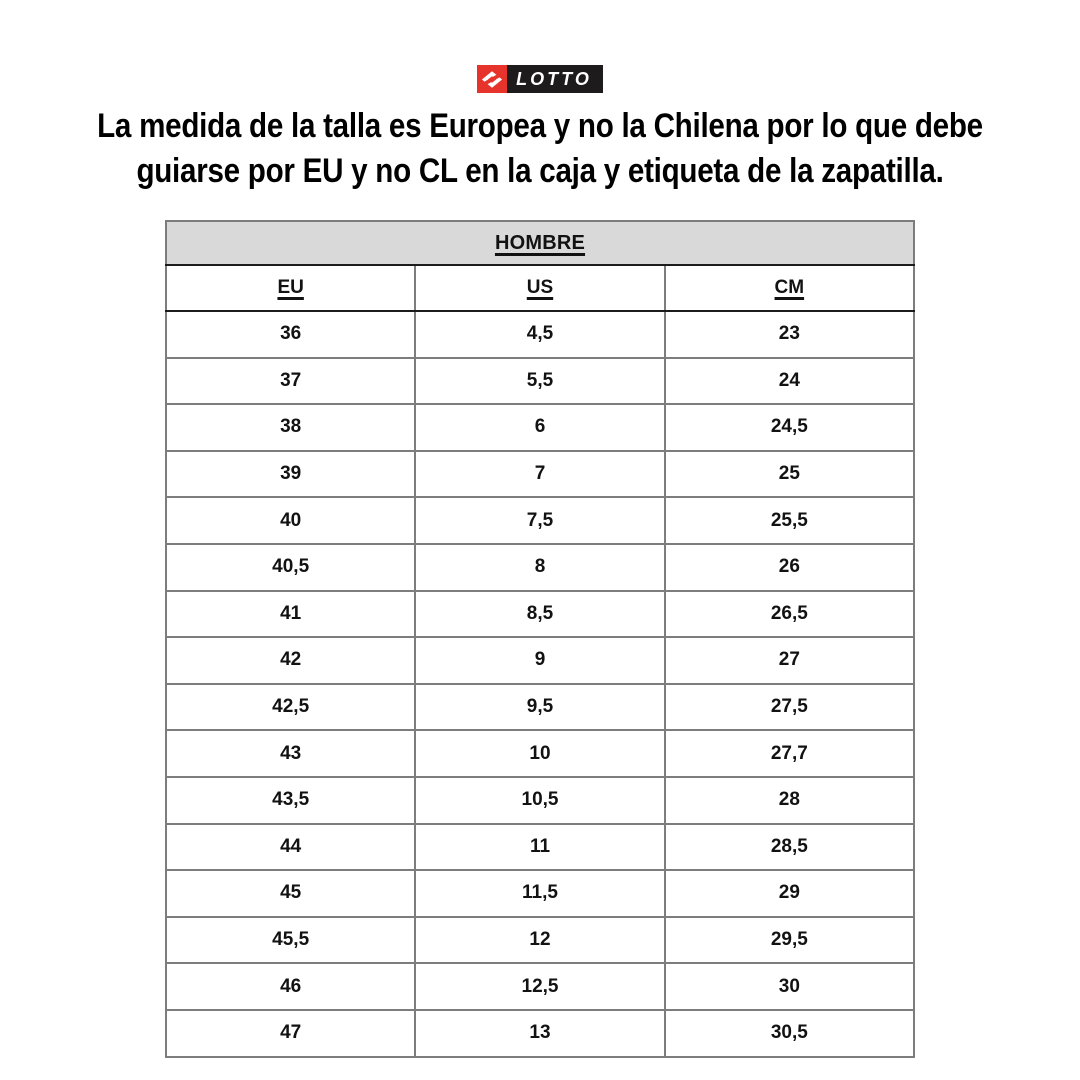 The image size is (1080, 1080). Describe the element at coordinates (291, 986) in the screenshot. I see `cell-eu: 46` at that location.